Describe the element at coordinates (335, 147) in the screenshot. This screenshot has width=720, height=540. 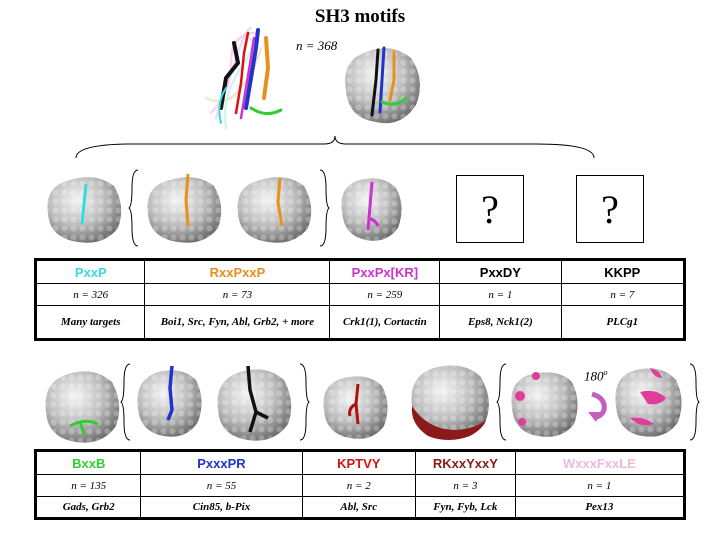
I see `group-brace` at that location.